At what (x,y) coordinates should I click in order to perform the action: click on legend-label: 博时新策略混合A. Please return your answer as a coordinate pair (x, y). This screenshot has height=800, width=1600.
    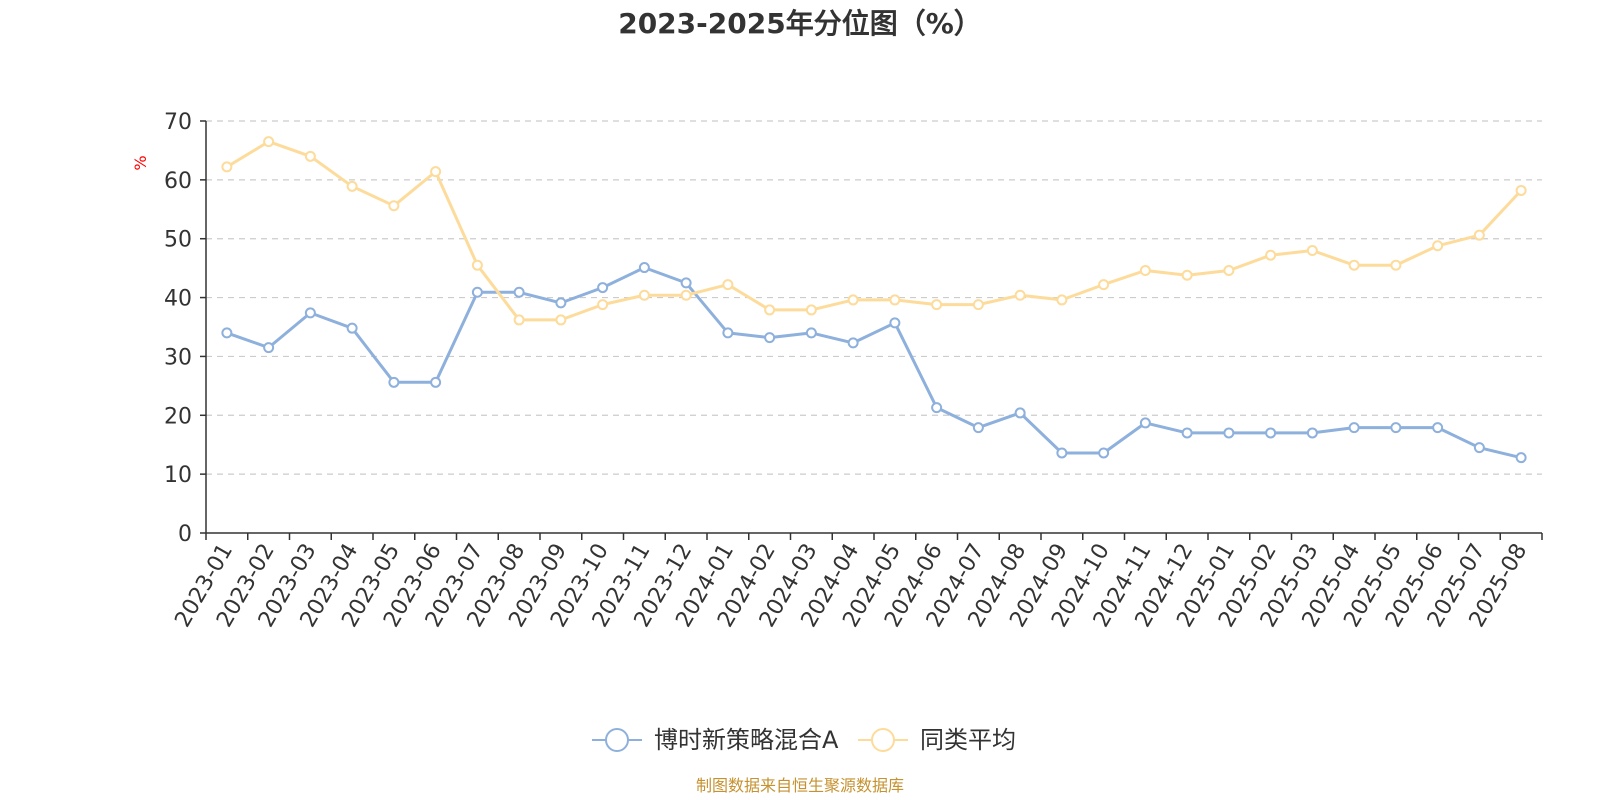
    Looking at the image, I should click on (746, 740).